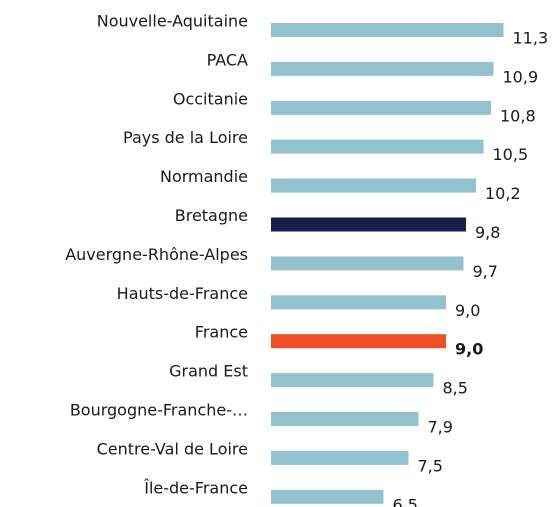 Image resolution: width=560 pixels, height=507 pixels. Describe the element at coordinates (487, 232) in the screenshot. I see `value-label: 9,8` at that location.